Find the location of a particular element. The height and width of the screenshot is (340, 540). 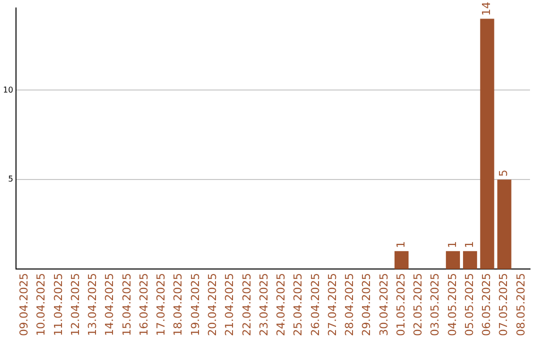

x-tick-label: 18.04.2025 is located at coordinates (178, 304).